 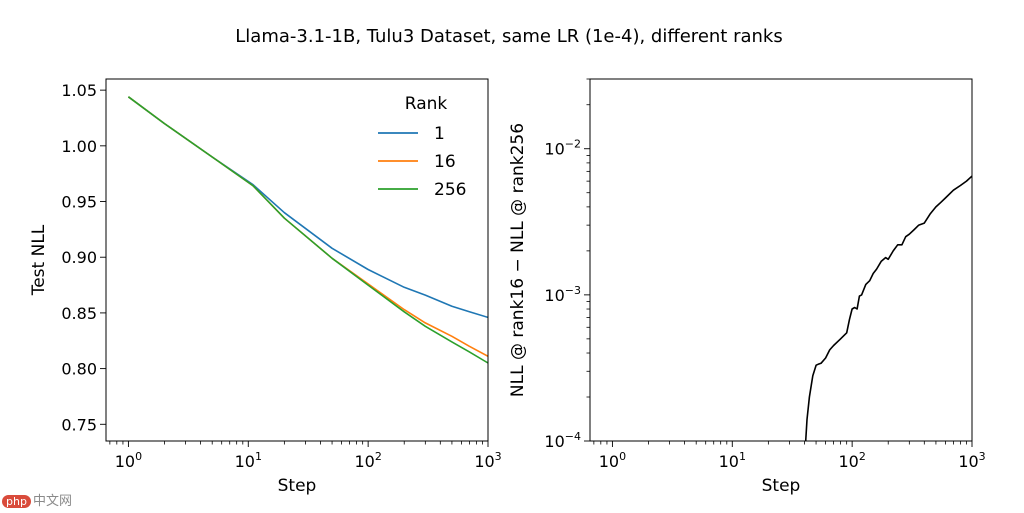 I want to click on series-line-difference, so click(x=888, y=308).